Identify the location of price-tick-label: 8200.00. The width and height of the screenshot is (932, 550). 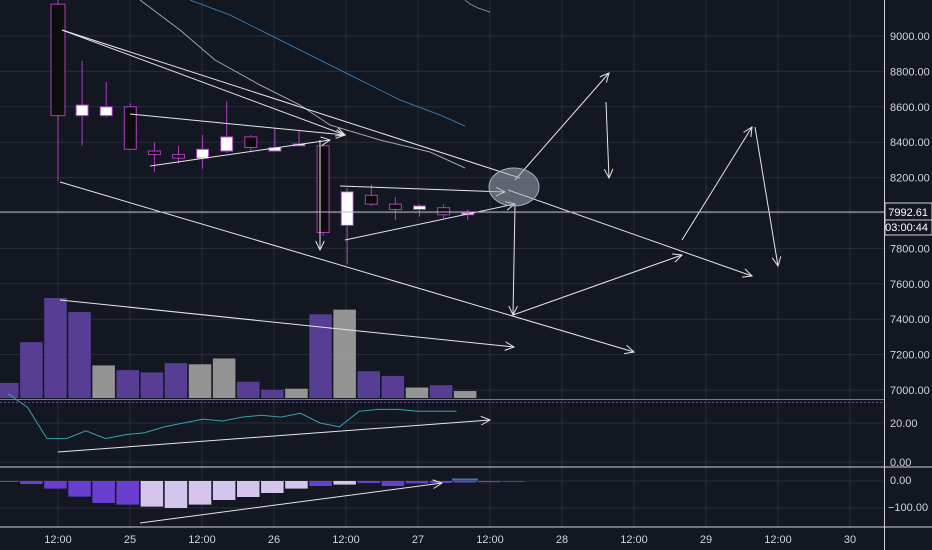
(910, 179).